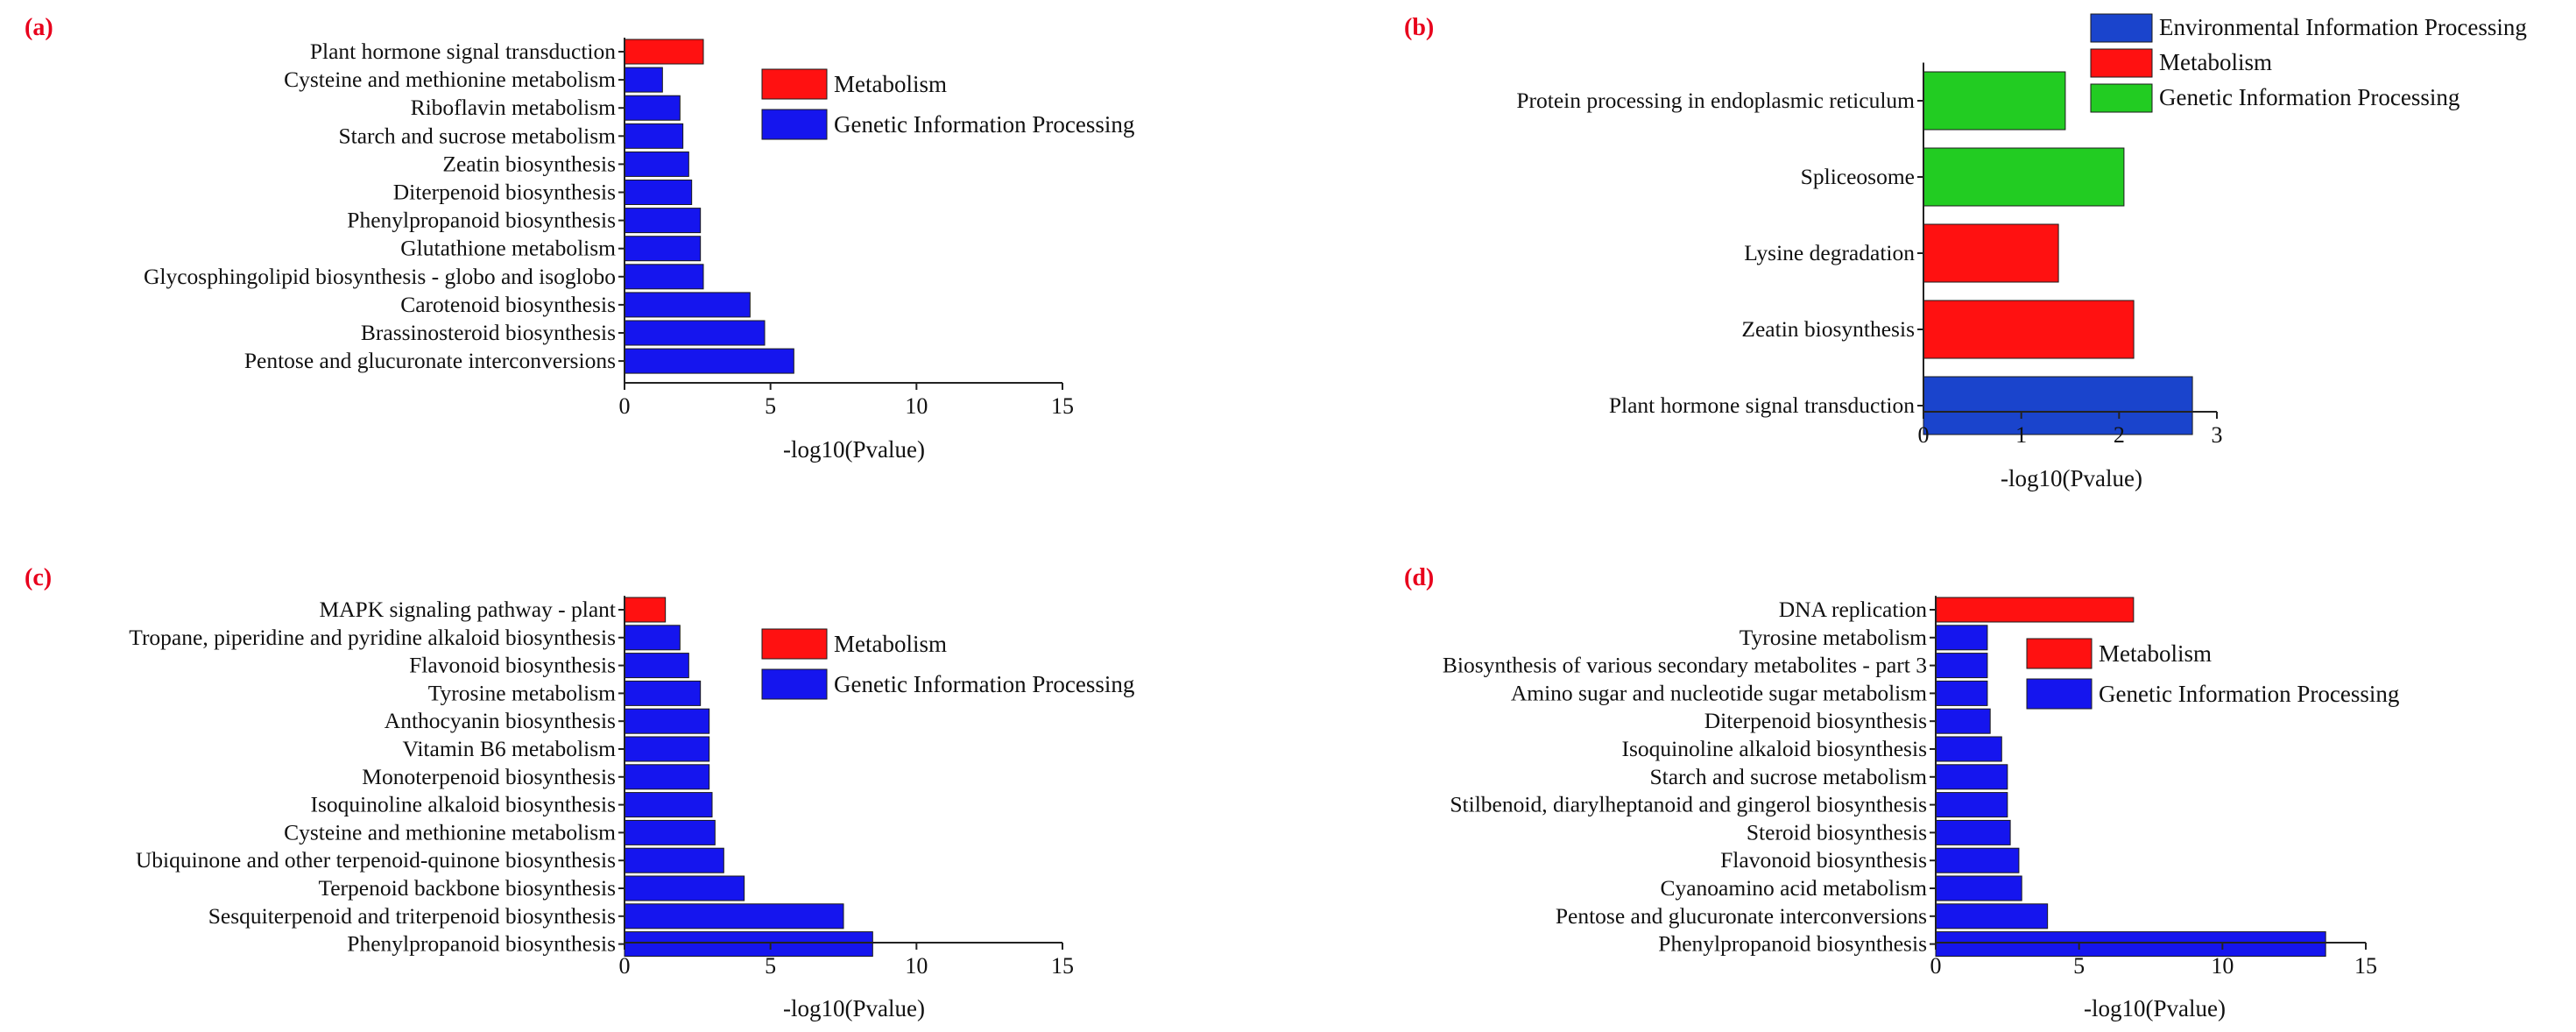 This screenshot has width=2576, height=1032. What do you see at coordinates (2343, 27) in the screenshot?
I see `legend-label: Environmental Information Processing` at bounding box center [2343, 27].